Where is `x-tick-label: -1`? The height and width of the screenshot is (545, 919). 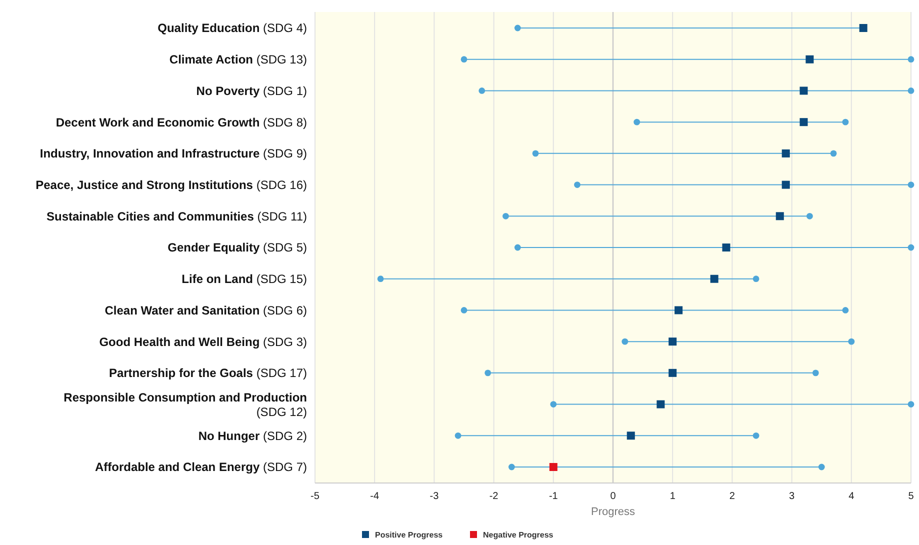
x-tick-label: -1 is located at coordinates (553, 496).